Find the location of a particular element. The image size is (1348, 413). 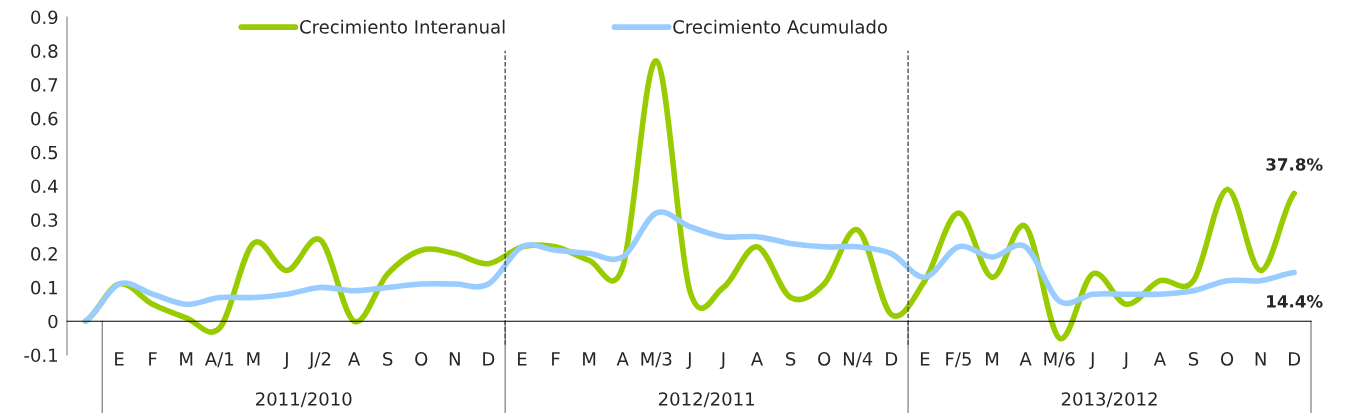

y-tick-label: 0.8 is located at coordinates (44, 51).